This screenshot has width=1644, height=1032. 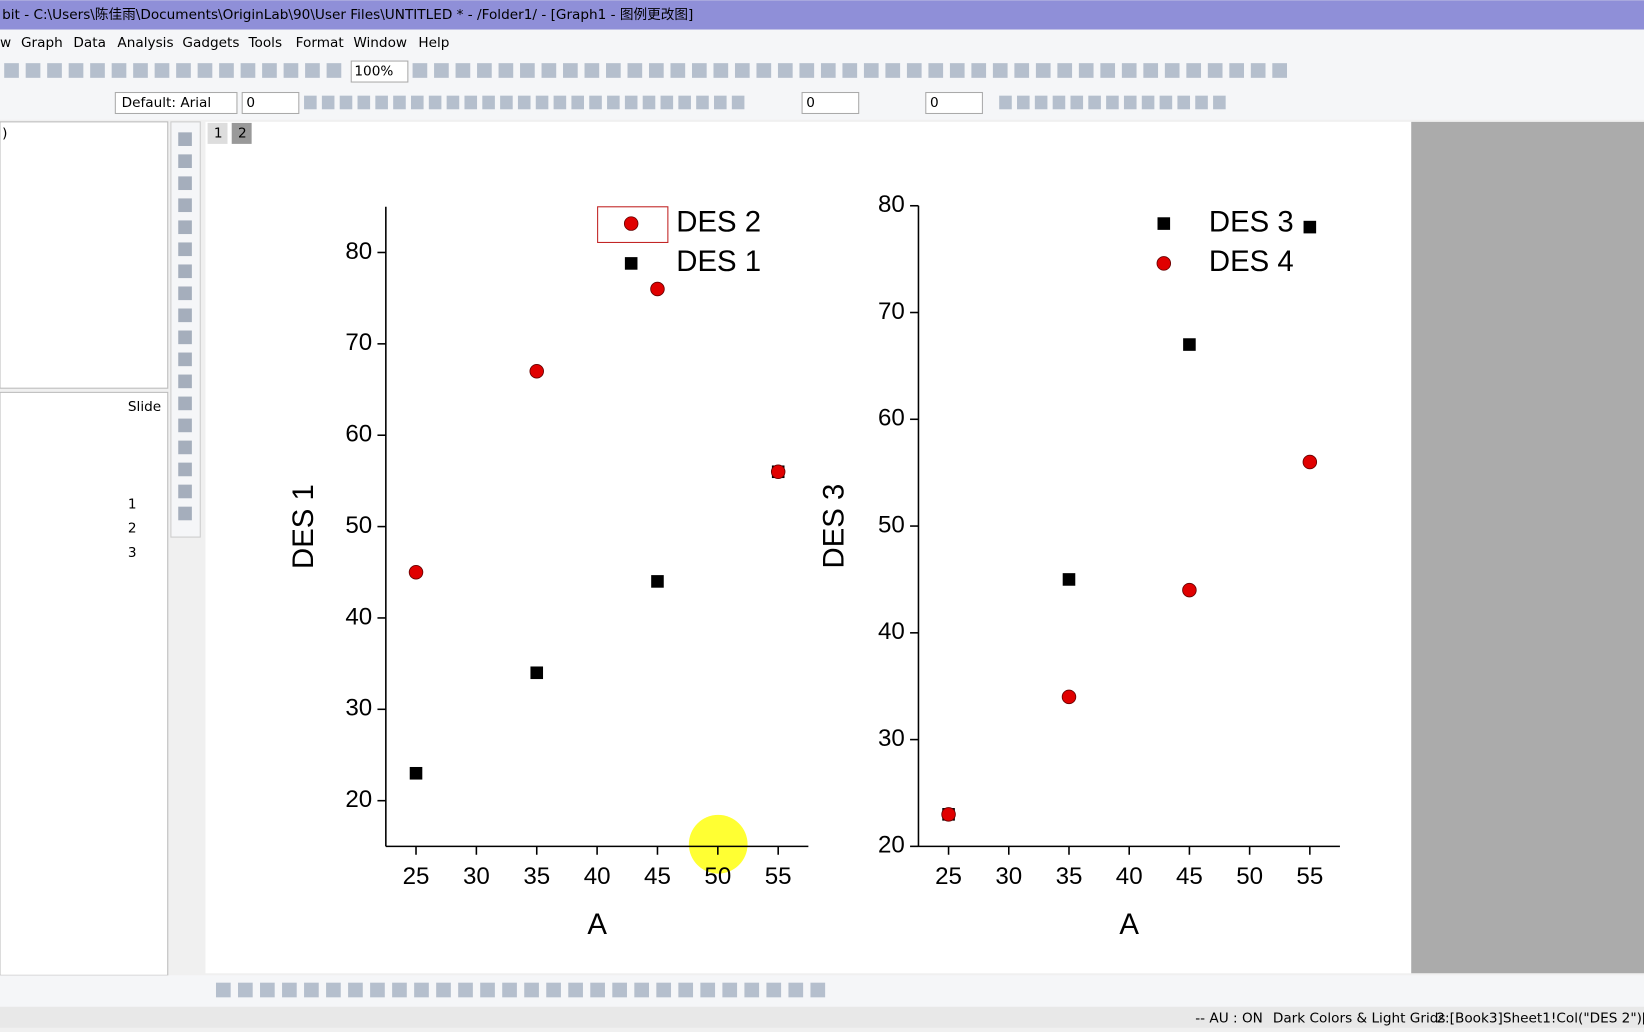 I want to click on slide-row: 1, so click(x=132, y=505).